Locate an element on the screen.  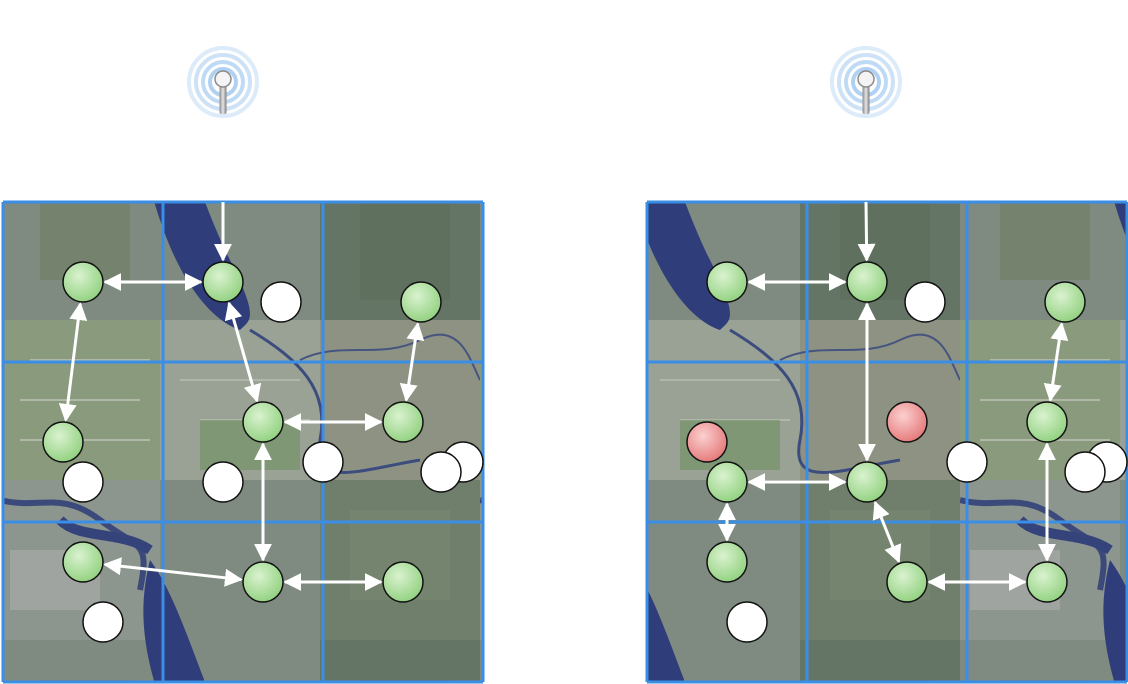
link-antenna-a2 is located at coordinates (866, 231).